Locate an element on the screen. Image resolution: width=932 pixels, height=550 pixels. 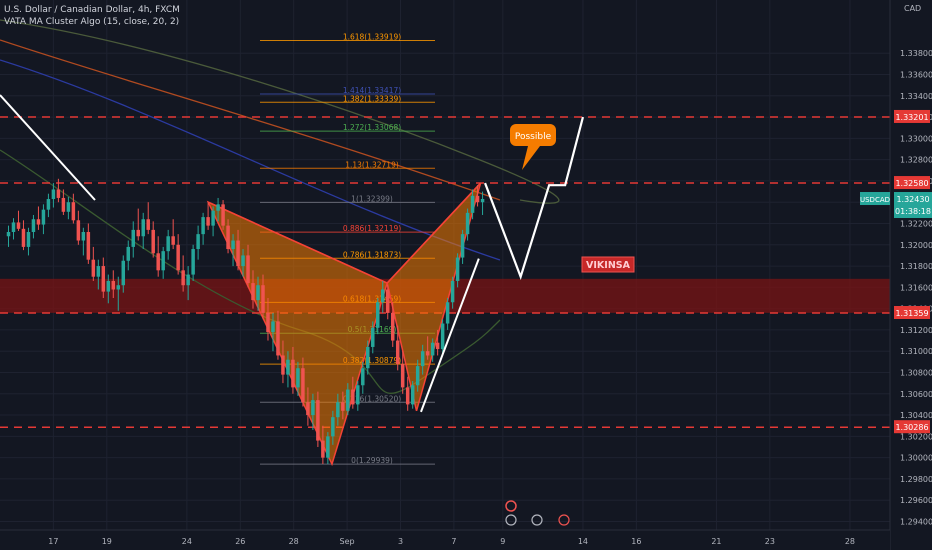
fib-label: 0.786(1.31873) is located at coordinates (372, 254).